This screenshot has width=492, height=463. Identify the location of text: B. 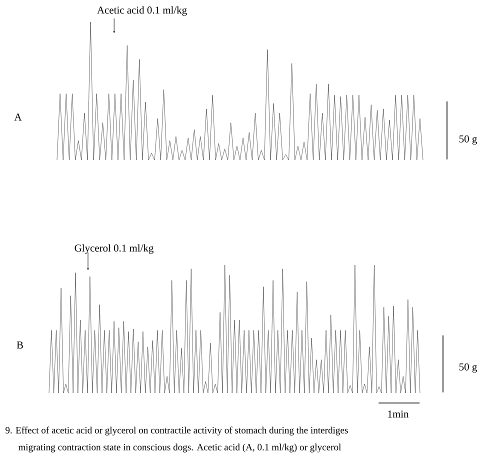
(19, 345).